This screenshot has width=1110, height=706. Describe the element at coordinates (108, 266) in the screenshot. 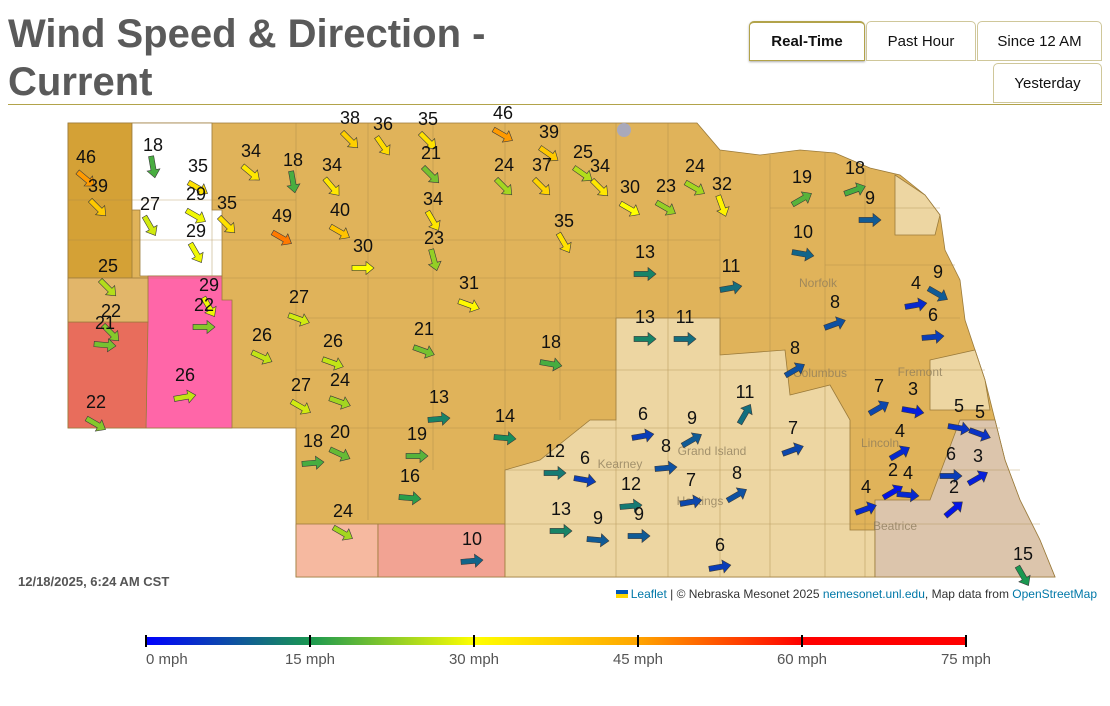

I see `wind-speed-label: 25` at that location.